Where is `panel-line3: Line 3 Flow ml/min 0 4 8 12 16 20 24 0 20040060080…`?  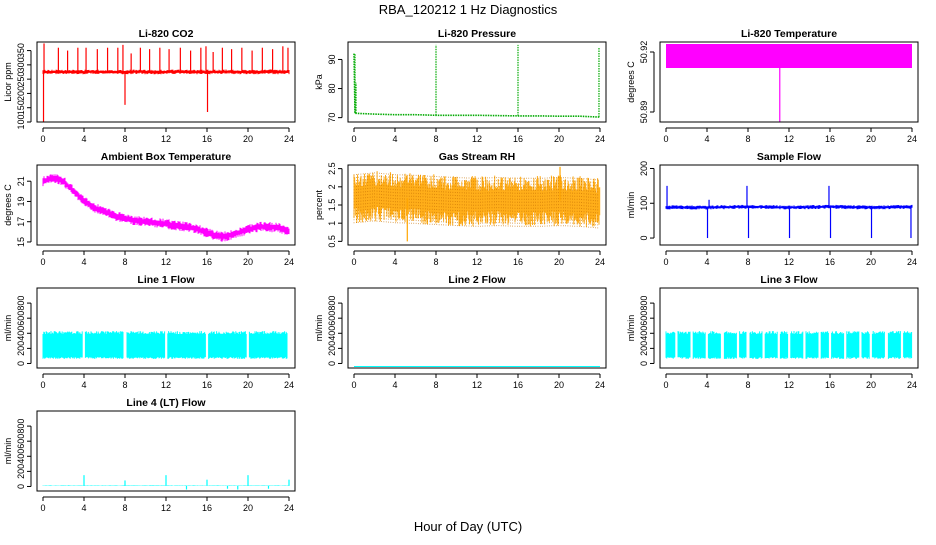
panel-line3: Line 3 Flow ml/min 0 4 8 12 16 20 24 0 20040060080… is located at coordinates (772, 332).